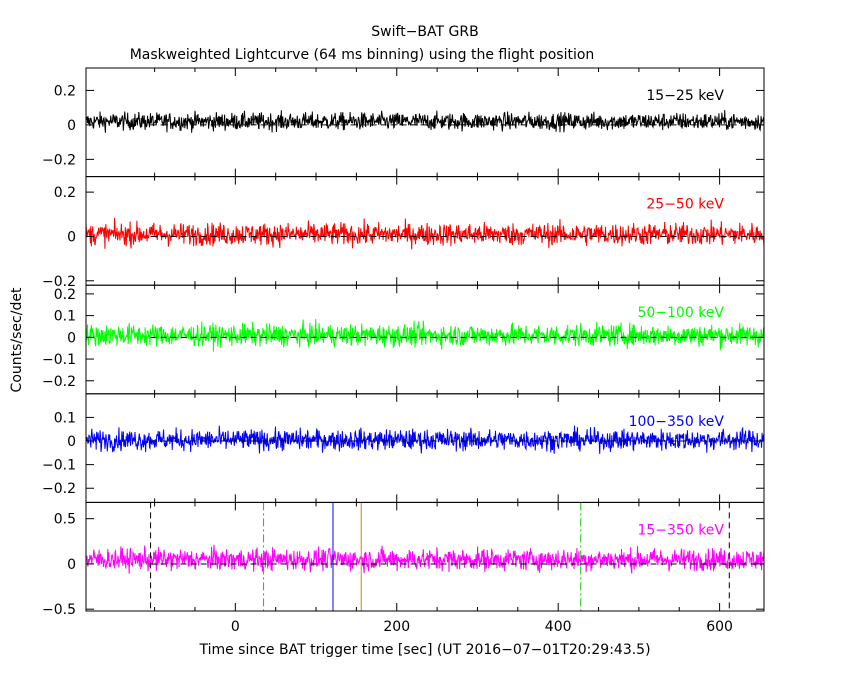 The width and height of the screenshot is (850, 680). Describe the element at coordinates (719, 627) in the screenshot. I see `x-tick-label: 600` at that location.